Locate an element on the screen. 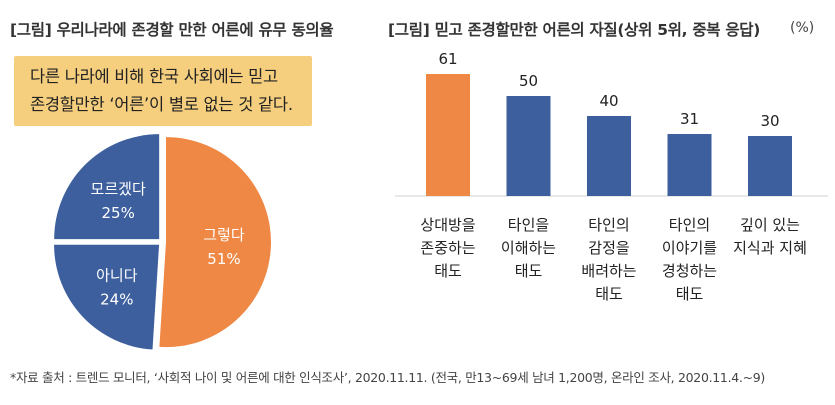 The height and width of the screenshot is (405, 835). pie-chart-title: [그림] 우리나라에 존경할 만한 어른에 유무 동의율 is located at coordinates (172, 30).